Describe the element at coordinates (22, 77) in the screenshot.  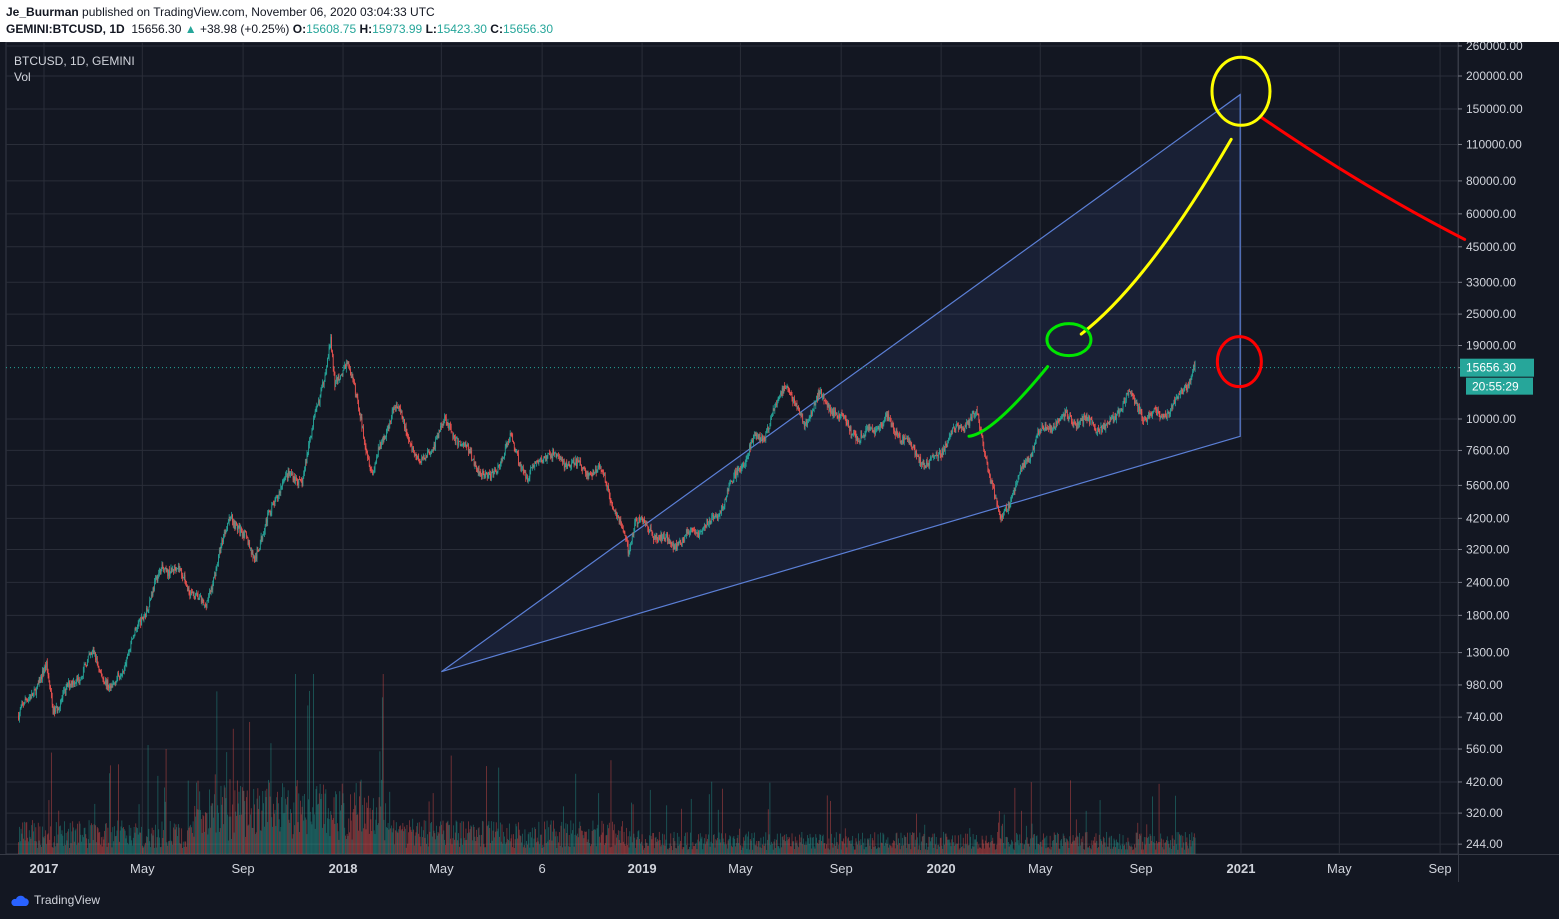
I see `volume-legend: Vol` at that location.